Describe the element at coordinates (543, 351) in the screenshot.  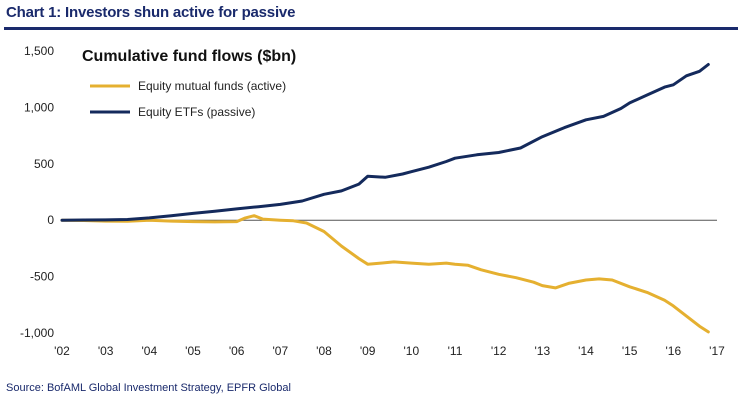
I see `x-tick-label: '13` at that location.